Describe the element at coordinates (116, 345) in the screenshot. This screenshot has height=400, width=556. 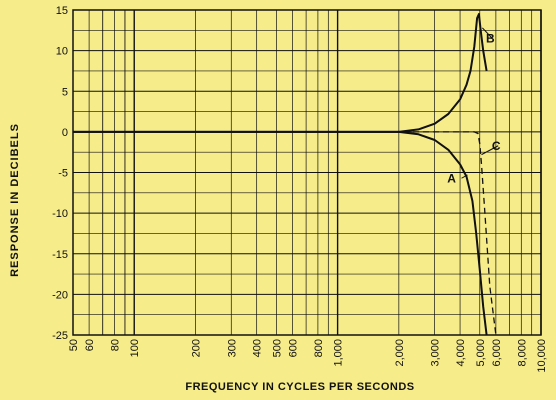
I see `x-tick-label: 80` at that location.